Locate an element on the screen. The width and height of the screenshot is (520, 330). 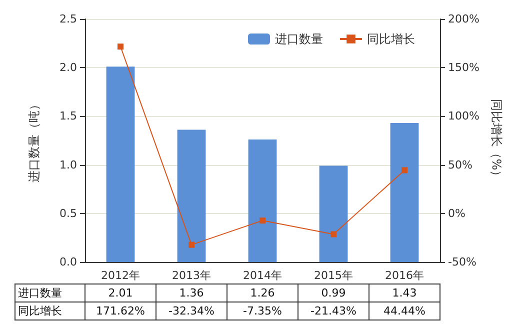
data-label: 2.01 is located at coordinates (120, 293).